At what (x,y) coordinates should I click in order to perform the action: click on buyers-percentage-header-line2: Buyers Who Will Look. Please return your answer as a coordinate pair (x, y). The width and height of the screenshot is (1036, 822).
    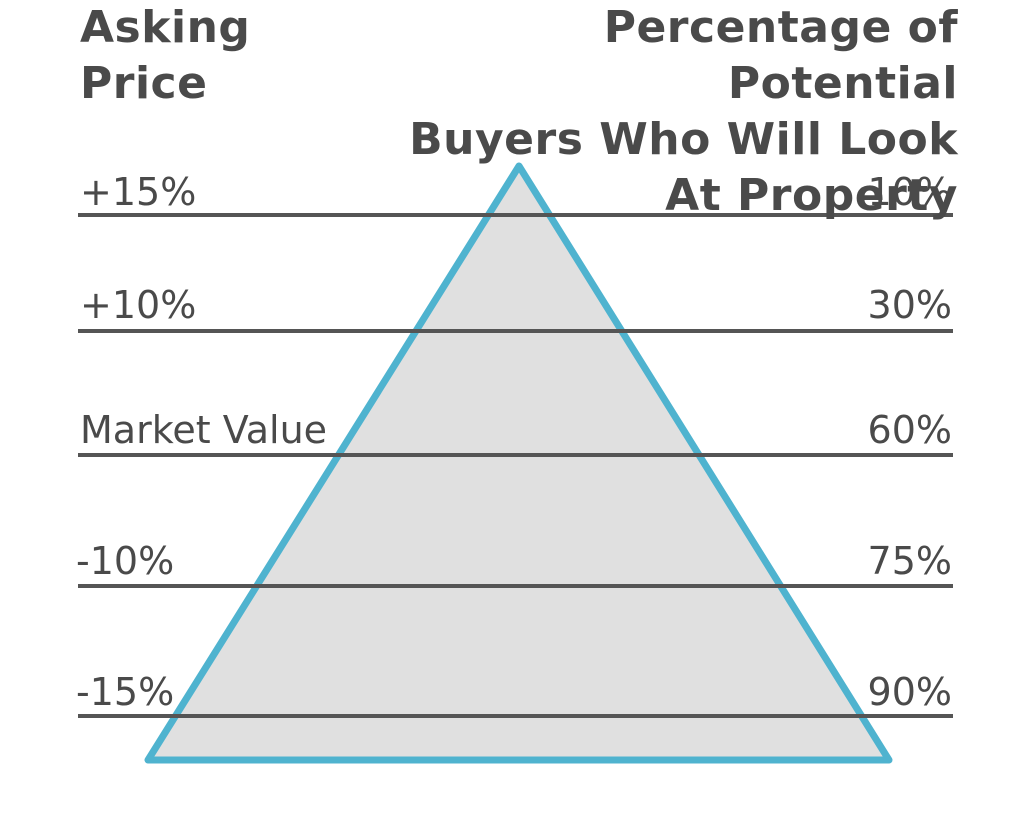
    Looking at the image, I should click on (683, 139).